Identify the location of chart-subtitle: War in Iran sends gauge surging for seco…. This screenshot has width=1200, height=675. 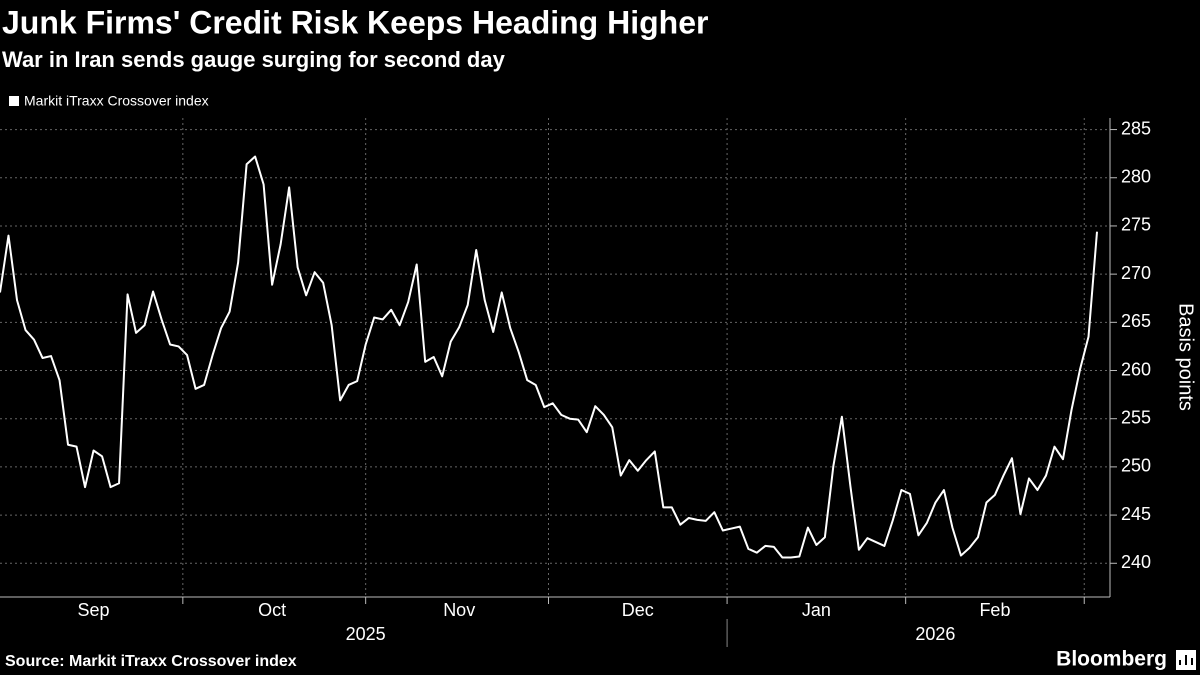
(254, 59).